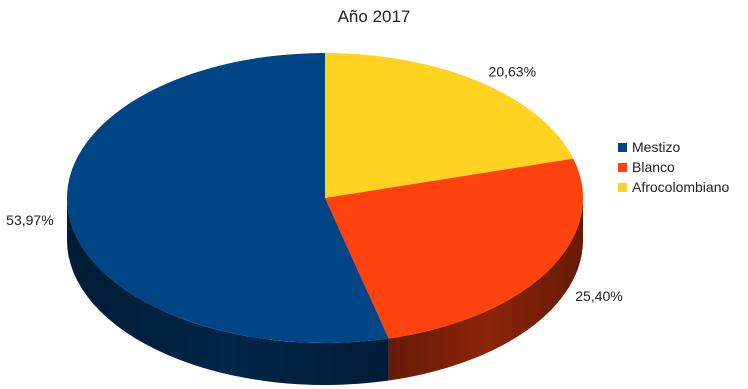 The width and height of the screenshot is (748, 389). What do you see at coordinates (485, 289) in the screenshot?
I see `pie-wall-shade-blanco` at bounding box center [485, 289].